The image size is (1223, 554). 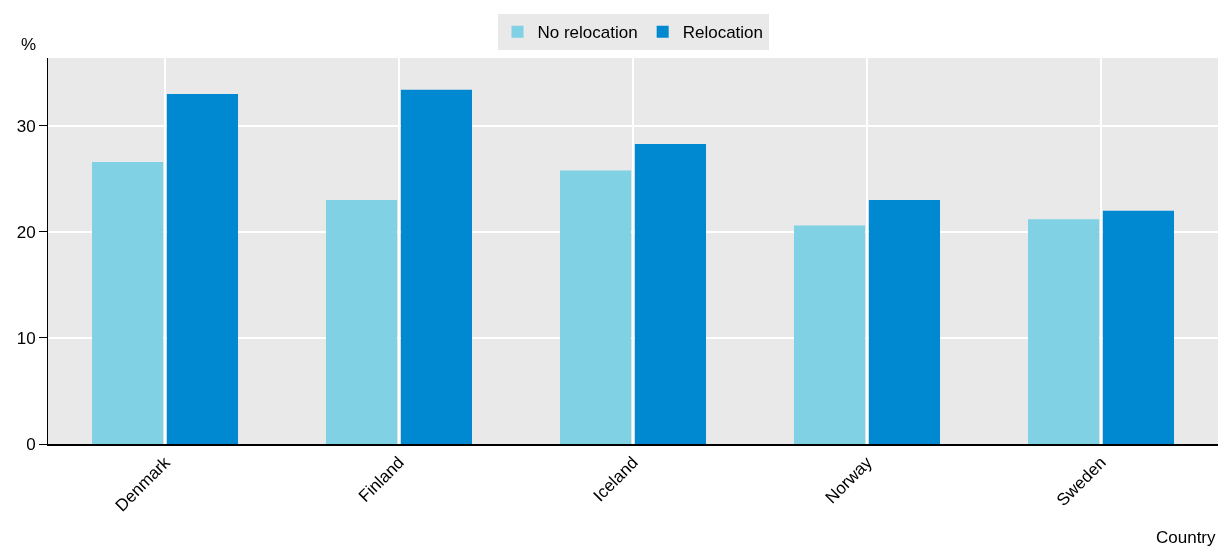 I want to click on y-axis-title: %, so click(x=29, y=44).